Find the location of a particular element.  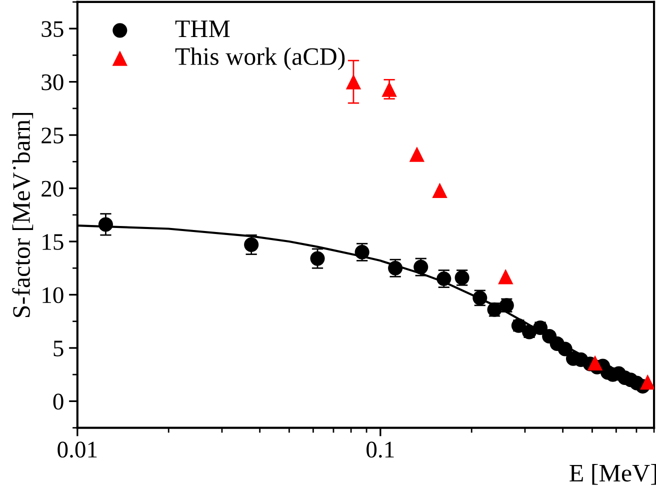

y-tick-label: 15 is located at coordinates (53, 242).